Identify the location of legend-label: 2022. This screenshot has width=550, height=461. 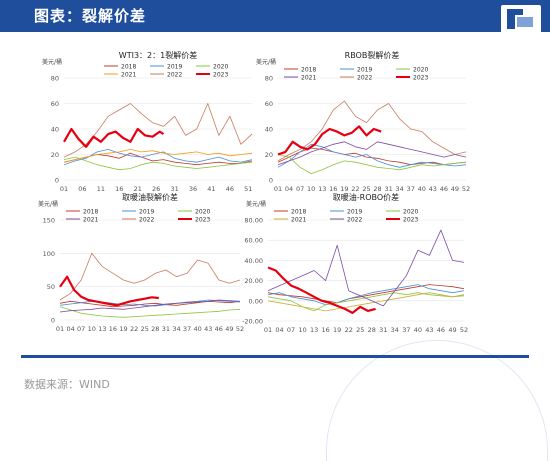
(364, 77).